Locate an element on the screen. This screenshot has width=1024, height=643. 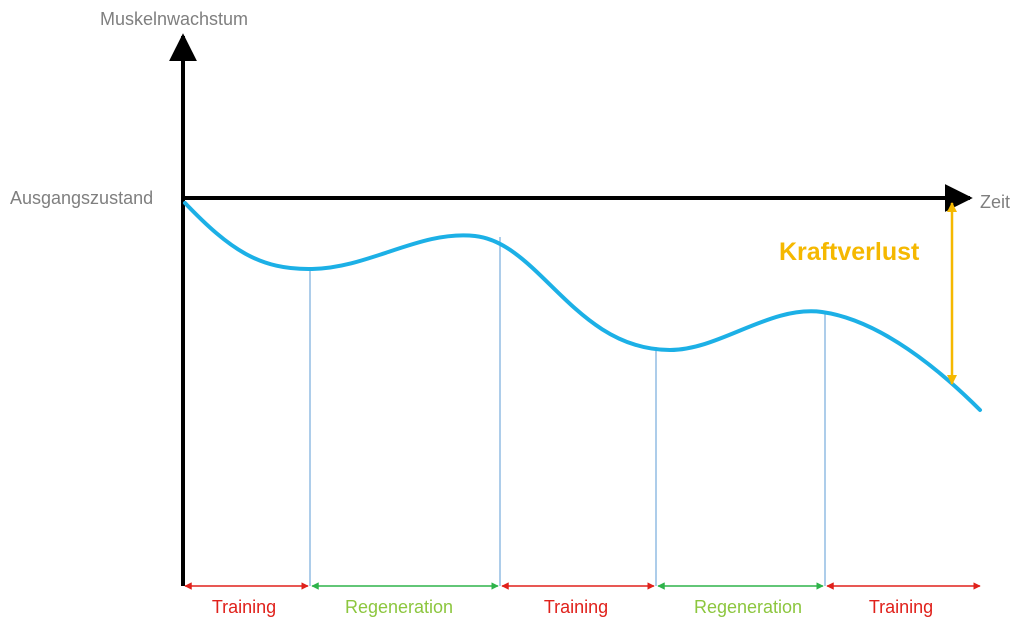
baseline-label: Ausgangszustand is located at coordinates (81, 198).